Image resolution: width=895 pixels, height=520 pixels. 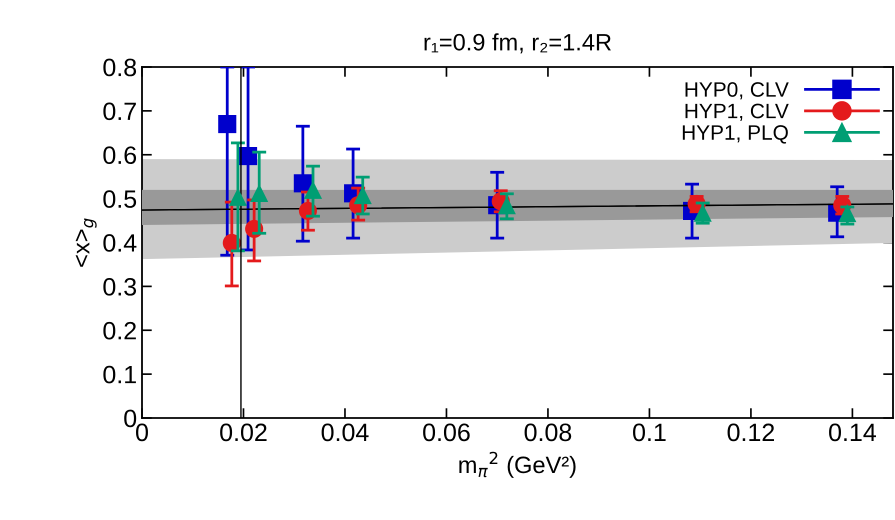 I want to click on x-tick-label: 0.02, so click(x=243, y=433).